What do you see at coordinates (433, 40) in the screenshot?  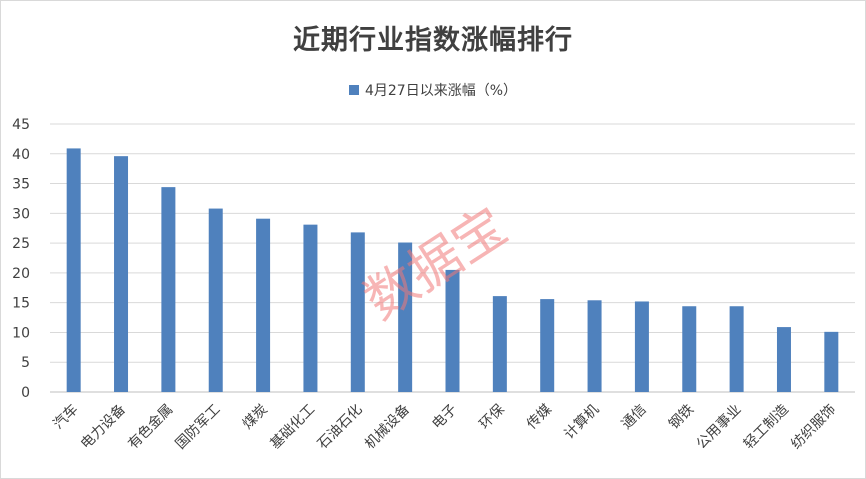 I see `chart-title: 近期行业指数涨幅排行` at bounding box center [433, 40].